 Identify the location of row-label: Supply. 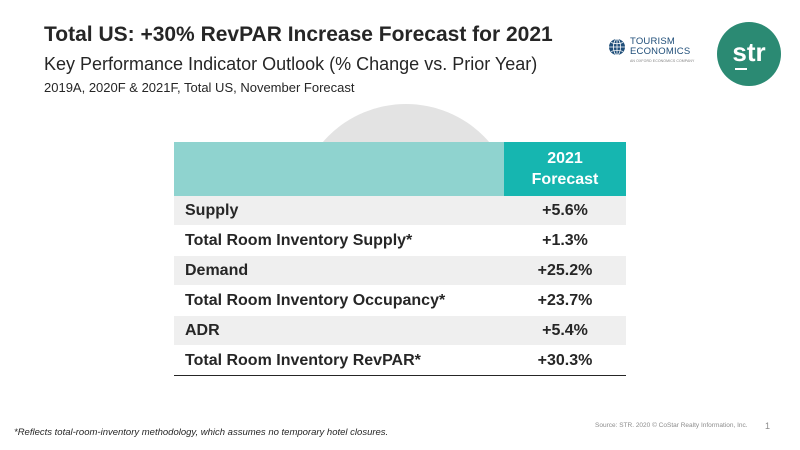
(339, 211).